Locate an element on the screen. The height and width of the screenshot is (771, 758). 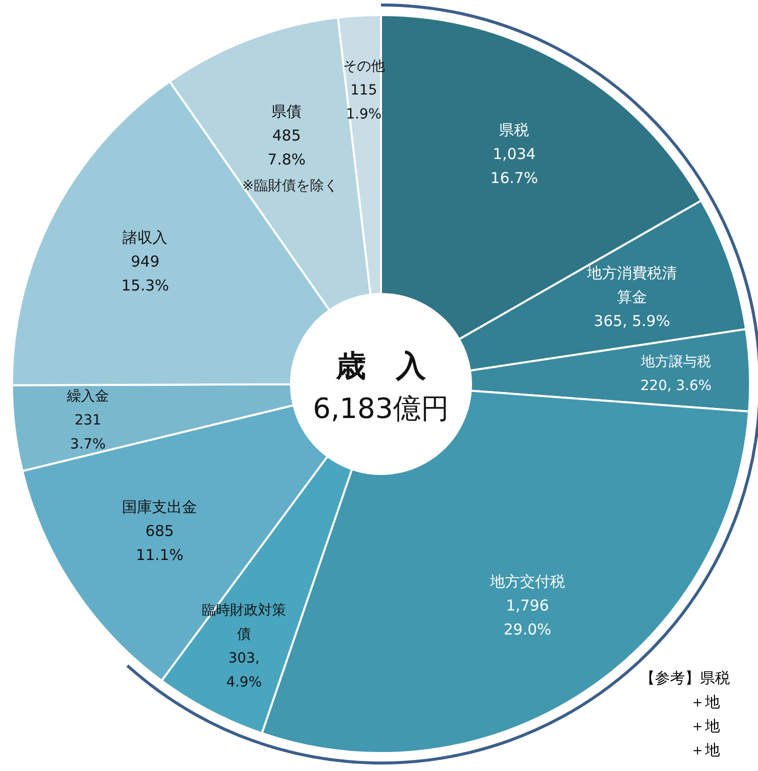
data-label: 685 11.1% is located at coordinates (160, 543).